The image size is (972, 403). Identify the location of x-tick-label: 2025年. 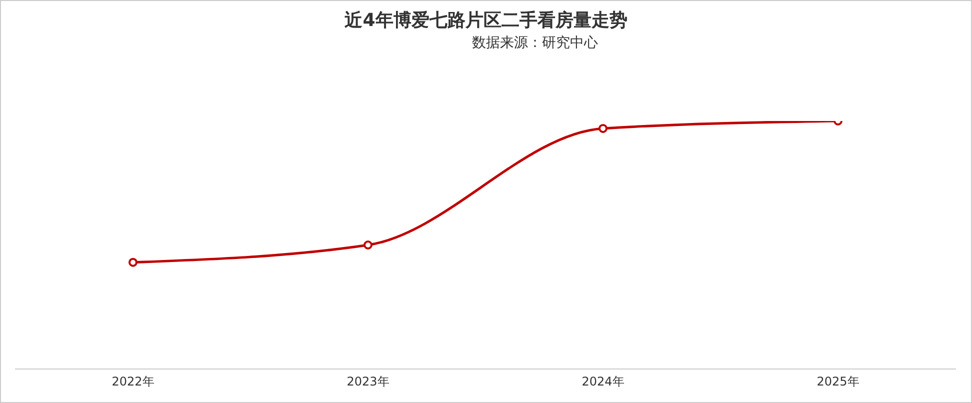
(838, 381).